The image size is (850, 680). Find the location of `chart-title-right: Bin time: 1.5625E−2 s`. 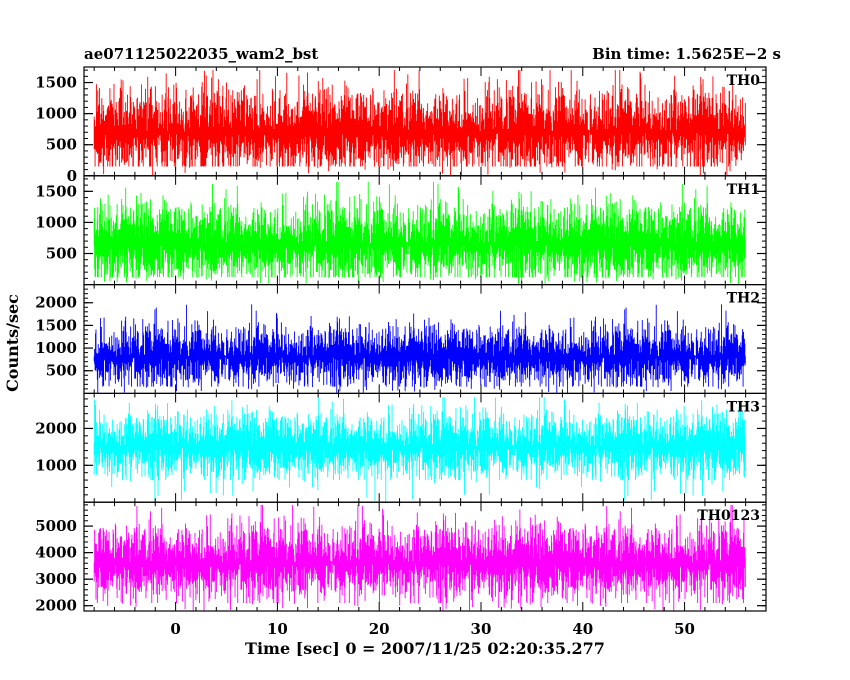

chart-title-right: Bin time: 1.5625E−2 s is located at coordinates (686, 54).